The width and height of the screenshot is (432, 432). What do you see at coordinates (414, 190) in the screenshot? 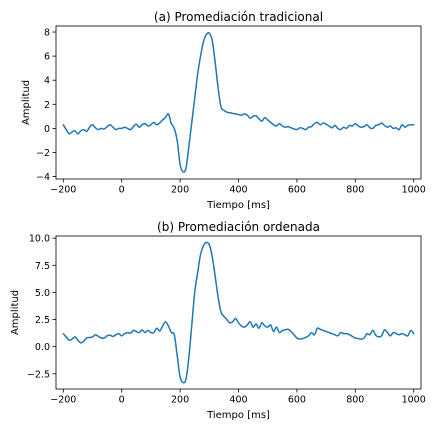
I see `x-tick-label-a: 1000` at bounding box center [414, 190].